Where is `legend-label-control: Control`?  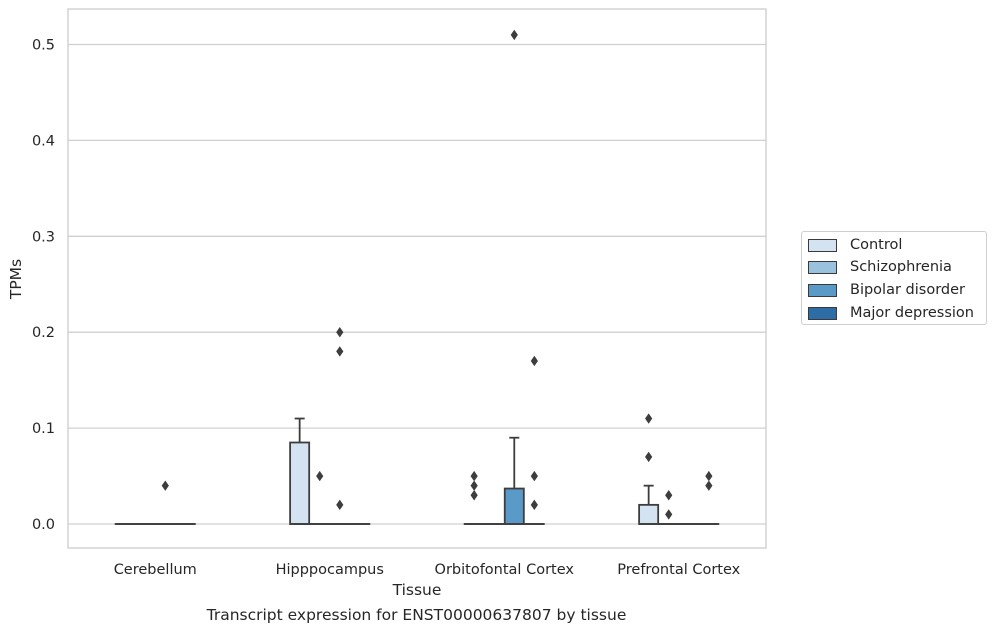
legend-label-control: Control is located at coordinates (876, 245).